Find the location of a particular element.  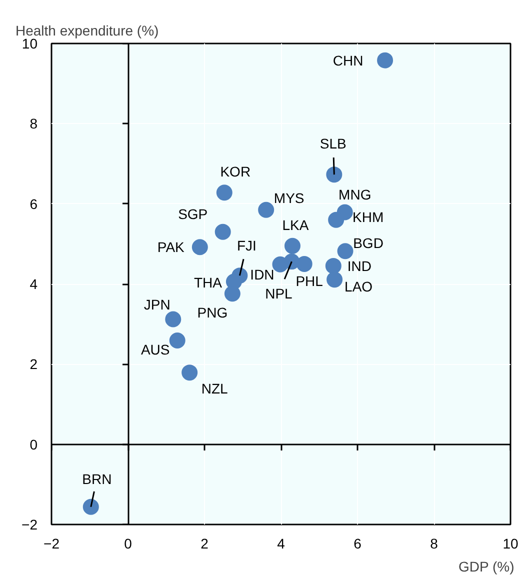

data-label: BGD is located at coordinates (368, 243).